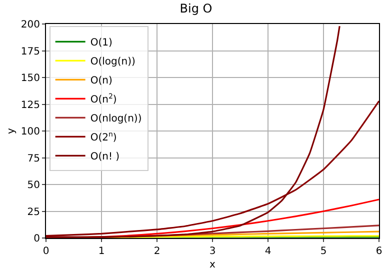 The width and height of the screenshot is (392, 278). What do you see at coordinates (113, 62) in the screenshot?
I see `legend-label: O(log(n))` at bounding box center [113, 62].